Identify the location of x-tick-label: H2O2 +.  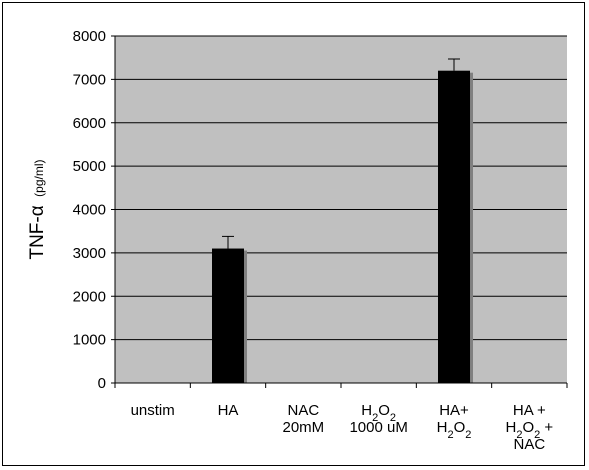
(529, 430).